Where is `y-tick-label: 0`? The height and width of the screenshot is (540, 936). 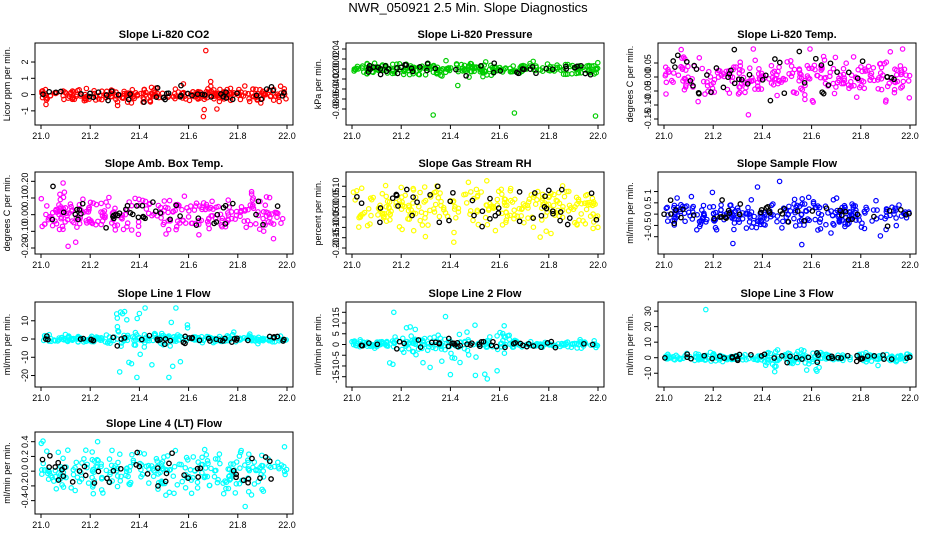 y-tick-label: 0 is located at coordinates (648, 357).